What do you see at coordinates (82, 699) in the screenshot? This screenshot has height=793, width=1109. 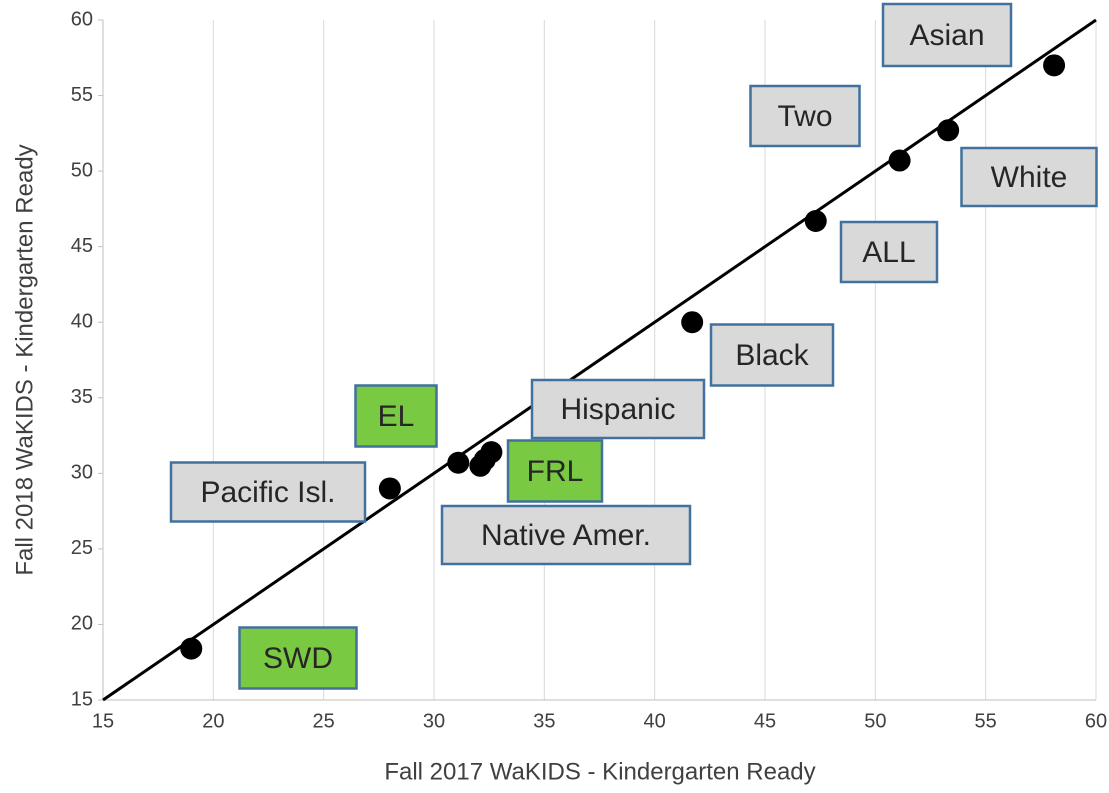 I see `y-tick-label: 15` at bounding box center [82, 699].